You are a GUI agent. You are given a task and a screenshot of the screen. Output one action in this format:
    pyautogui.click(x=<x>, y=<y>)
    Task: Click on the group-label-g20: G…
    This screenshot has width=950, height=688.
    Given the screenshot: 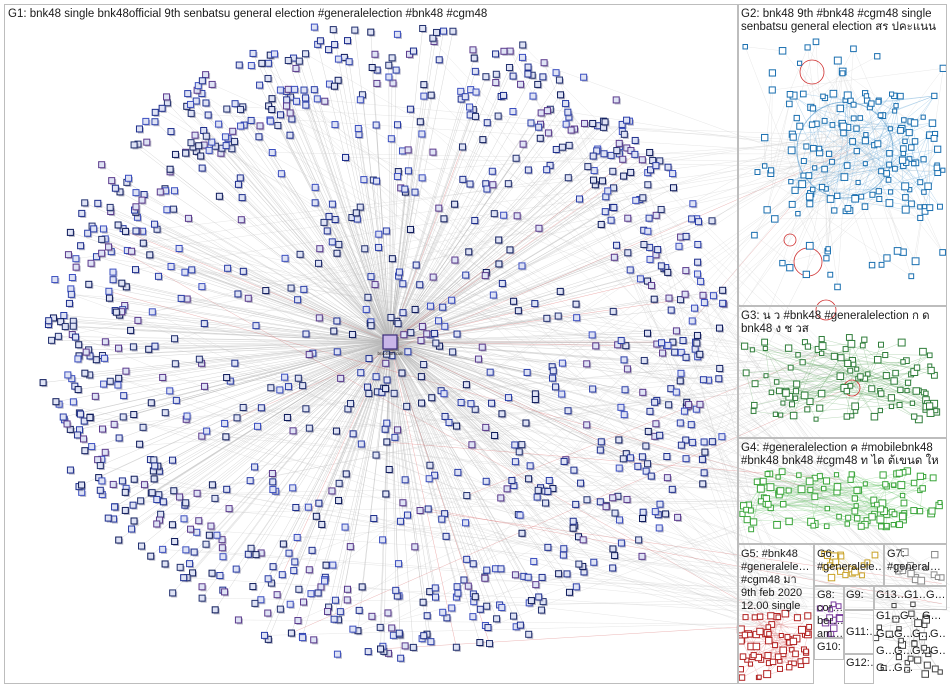 What is the action you would take?
    pyautogui.click(x=903, y=634)
    